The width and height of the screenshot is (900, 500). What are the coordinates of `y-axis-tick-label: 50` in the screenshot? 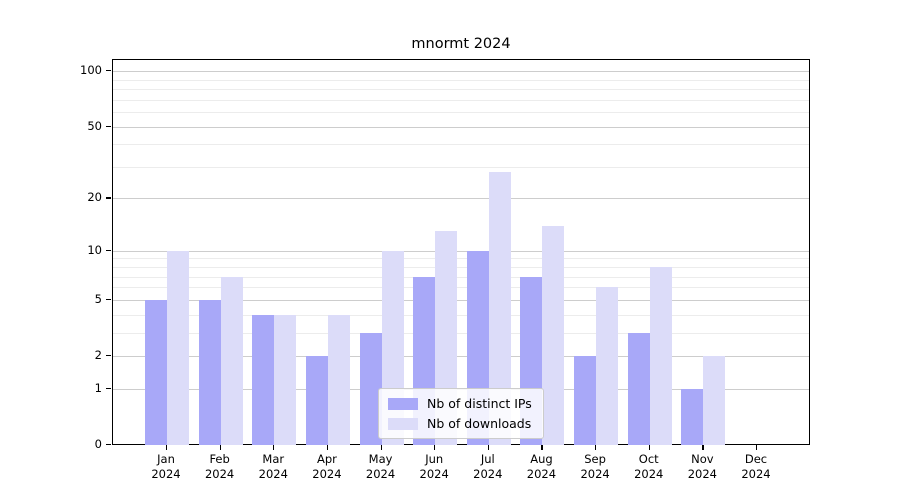 It's located at (94, 125).